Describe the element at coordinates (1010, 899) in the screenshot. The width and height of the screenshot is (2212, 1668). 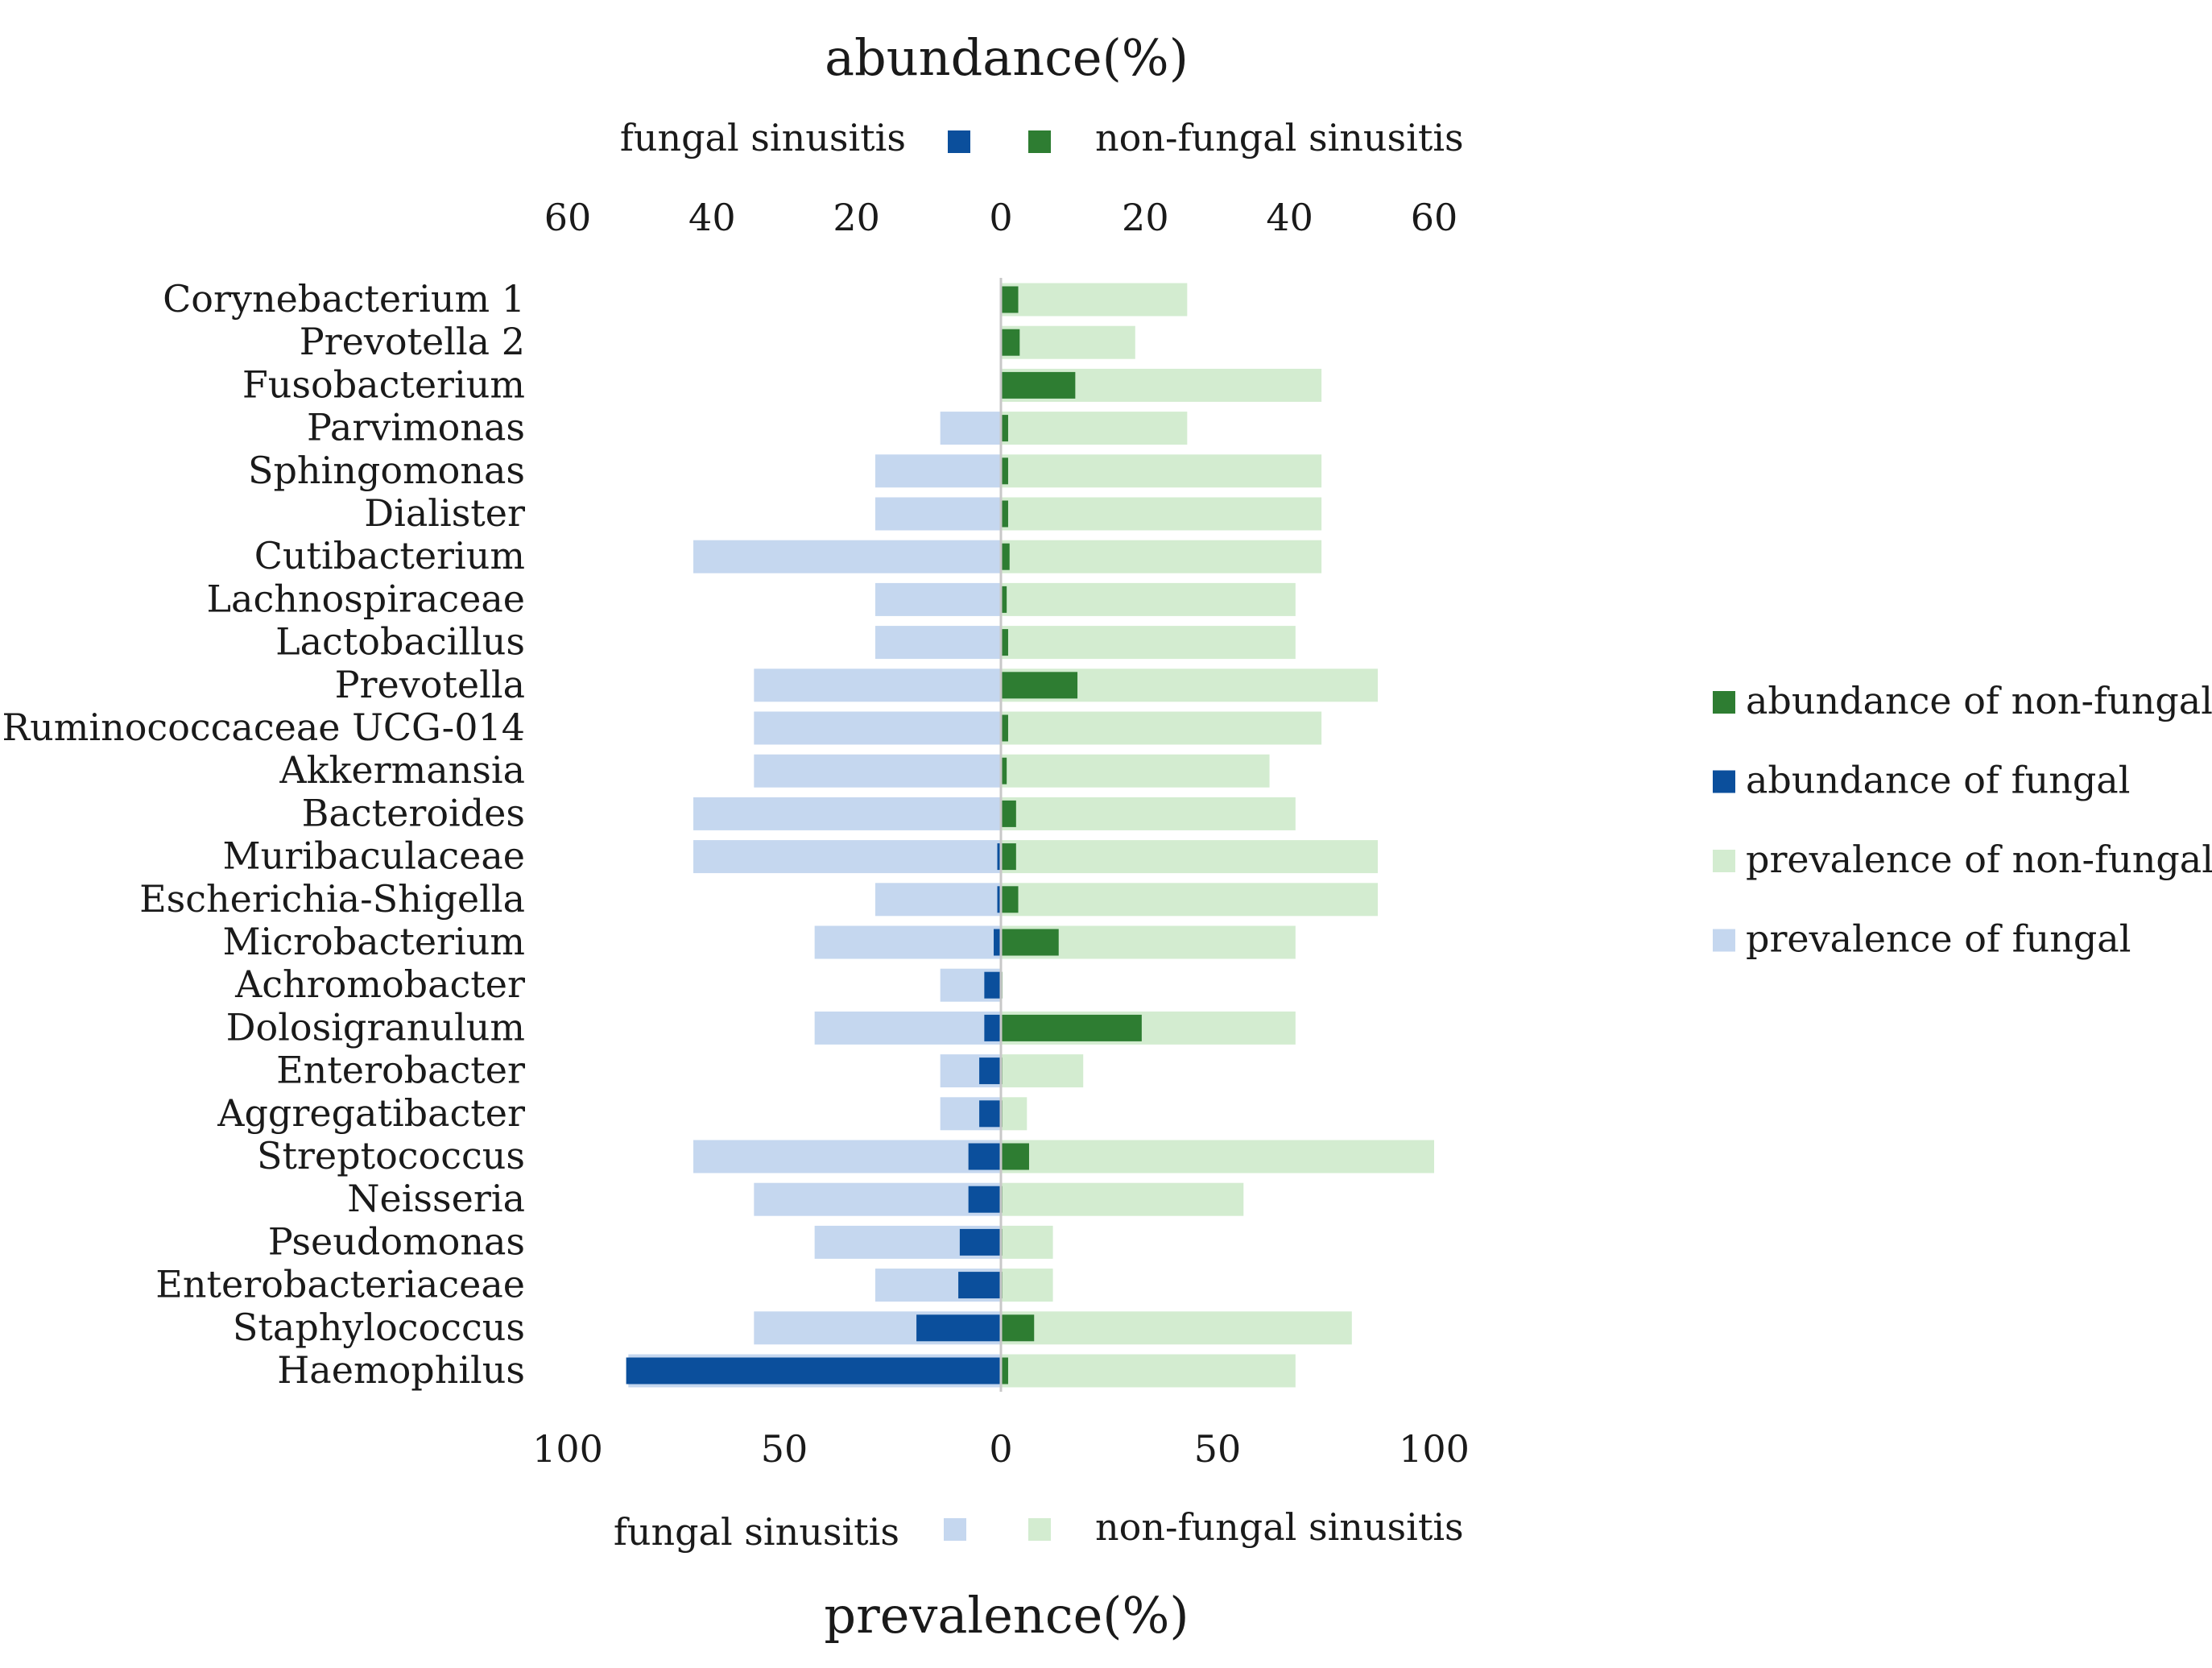
I see `bar-abundance-nonfungal-escherichia-shigella` at that location.